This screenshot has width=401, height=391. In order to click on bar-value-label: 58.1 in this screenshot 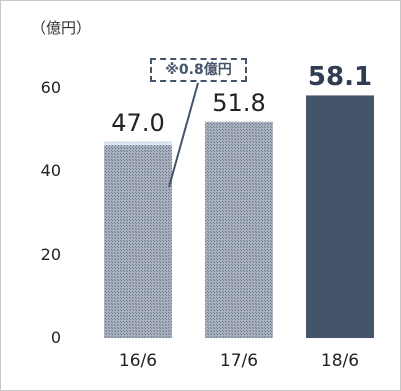, I will do `click(340, 77)`.